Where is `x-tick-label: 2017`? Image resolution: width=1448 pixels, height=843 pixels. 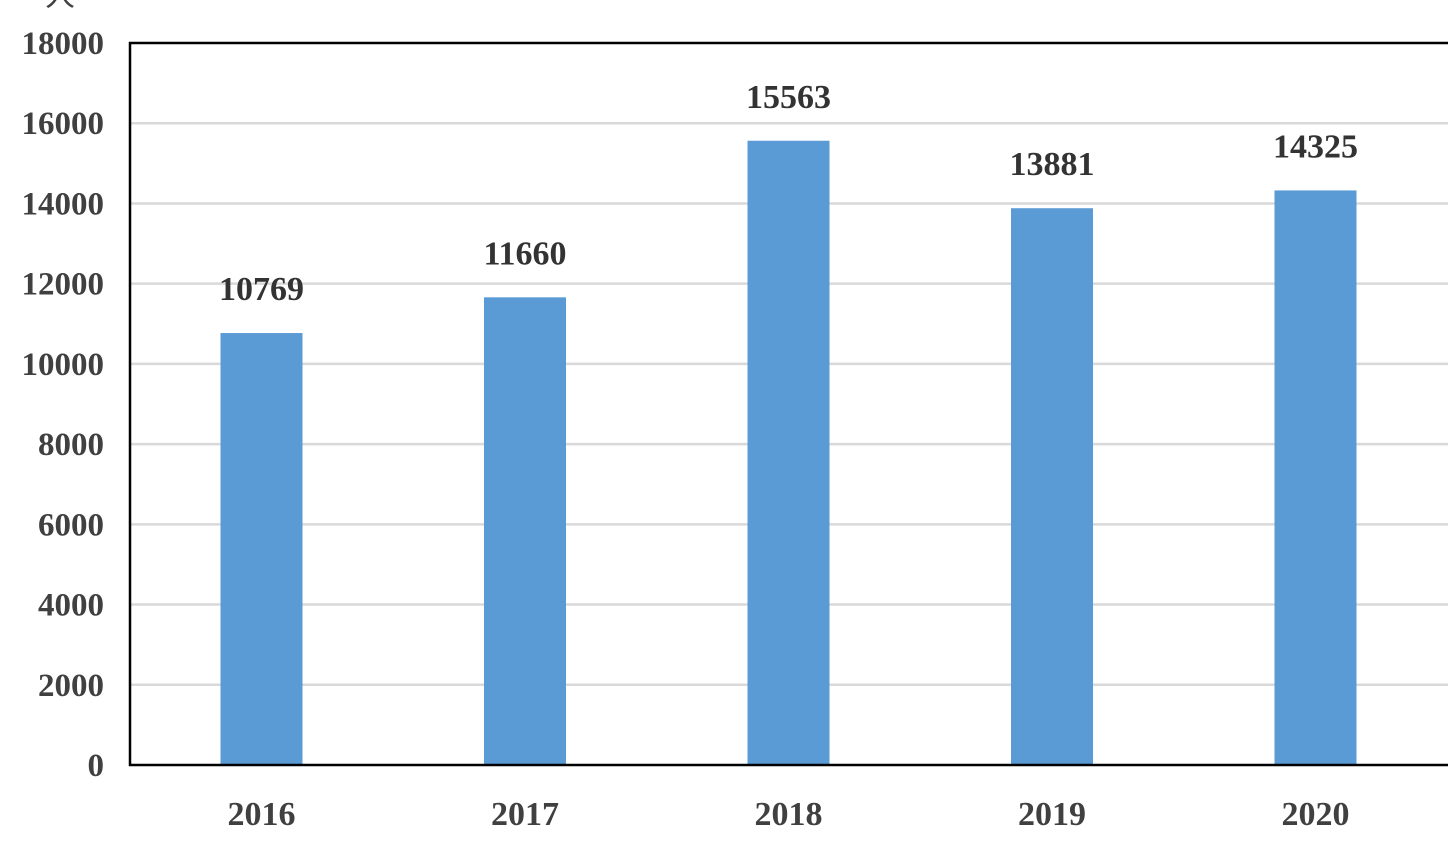
x-tick-label: 2017 is located at coordinates (525, 814).